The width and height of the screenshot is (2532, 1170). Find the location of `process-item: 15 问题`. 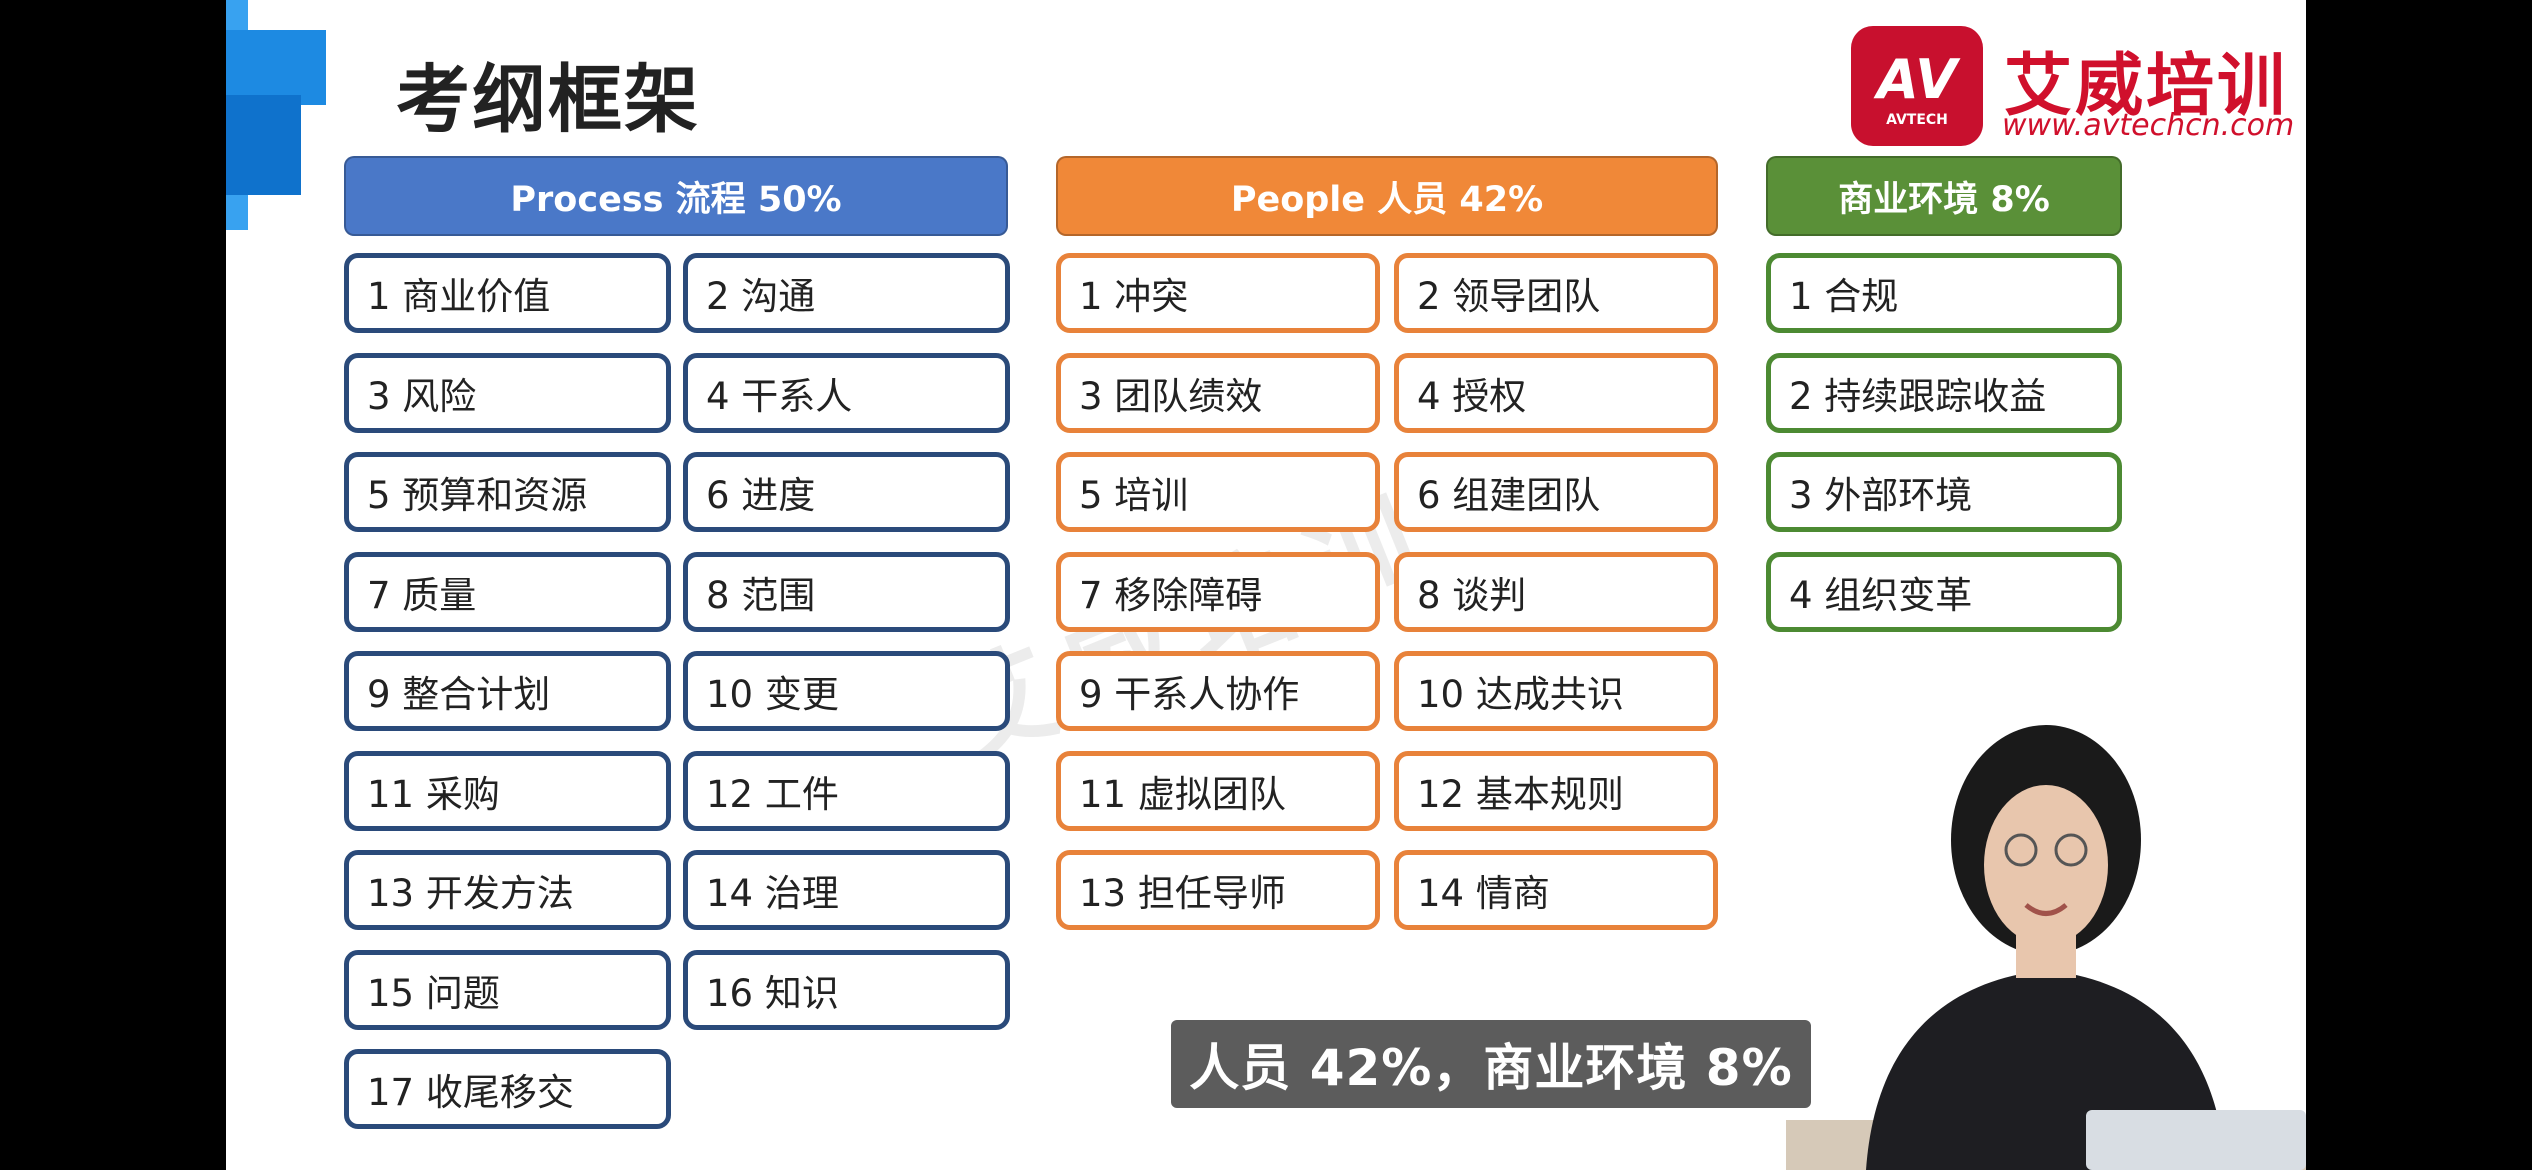

process-item: 15 问题 is located at coordinates (507, 990).